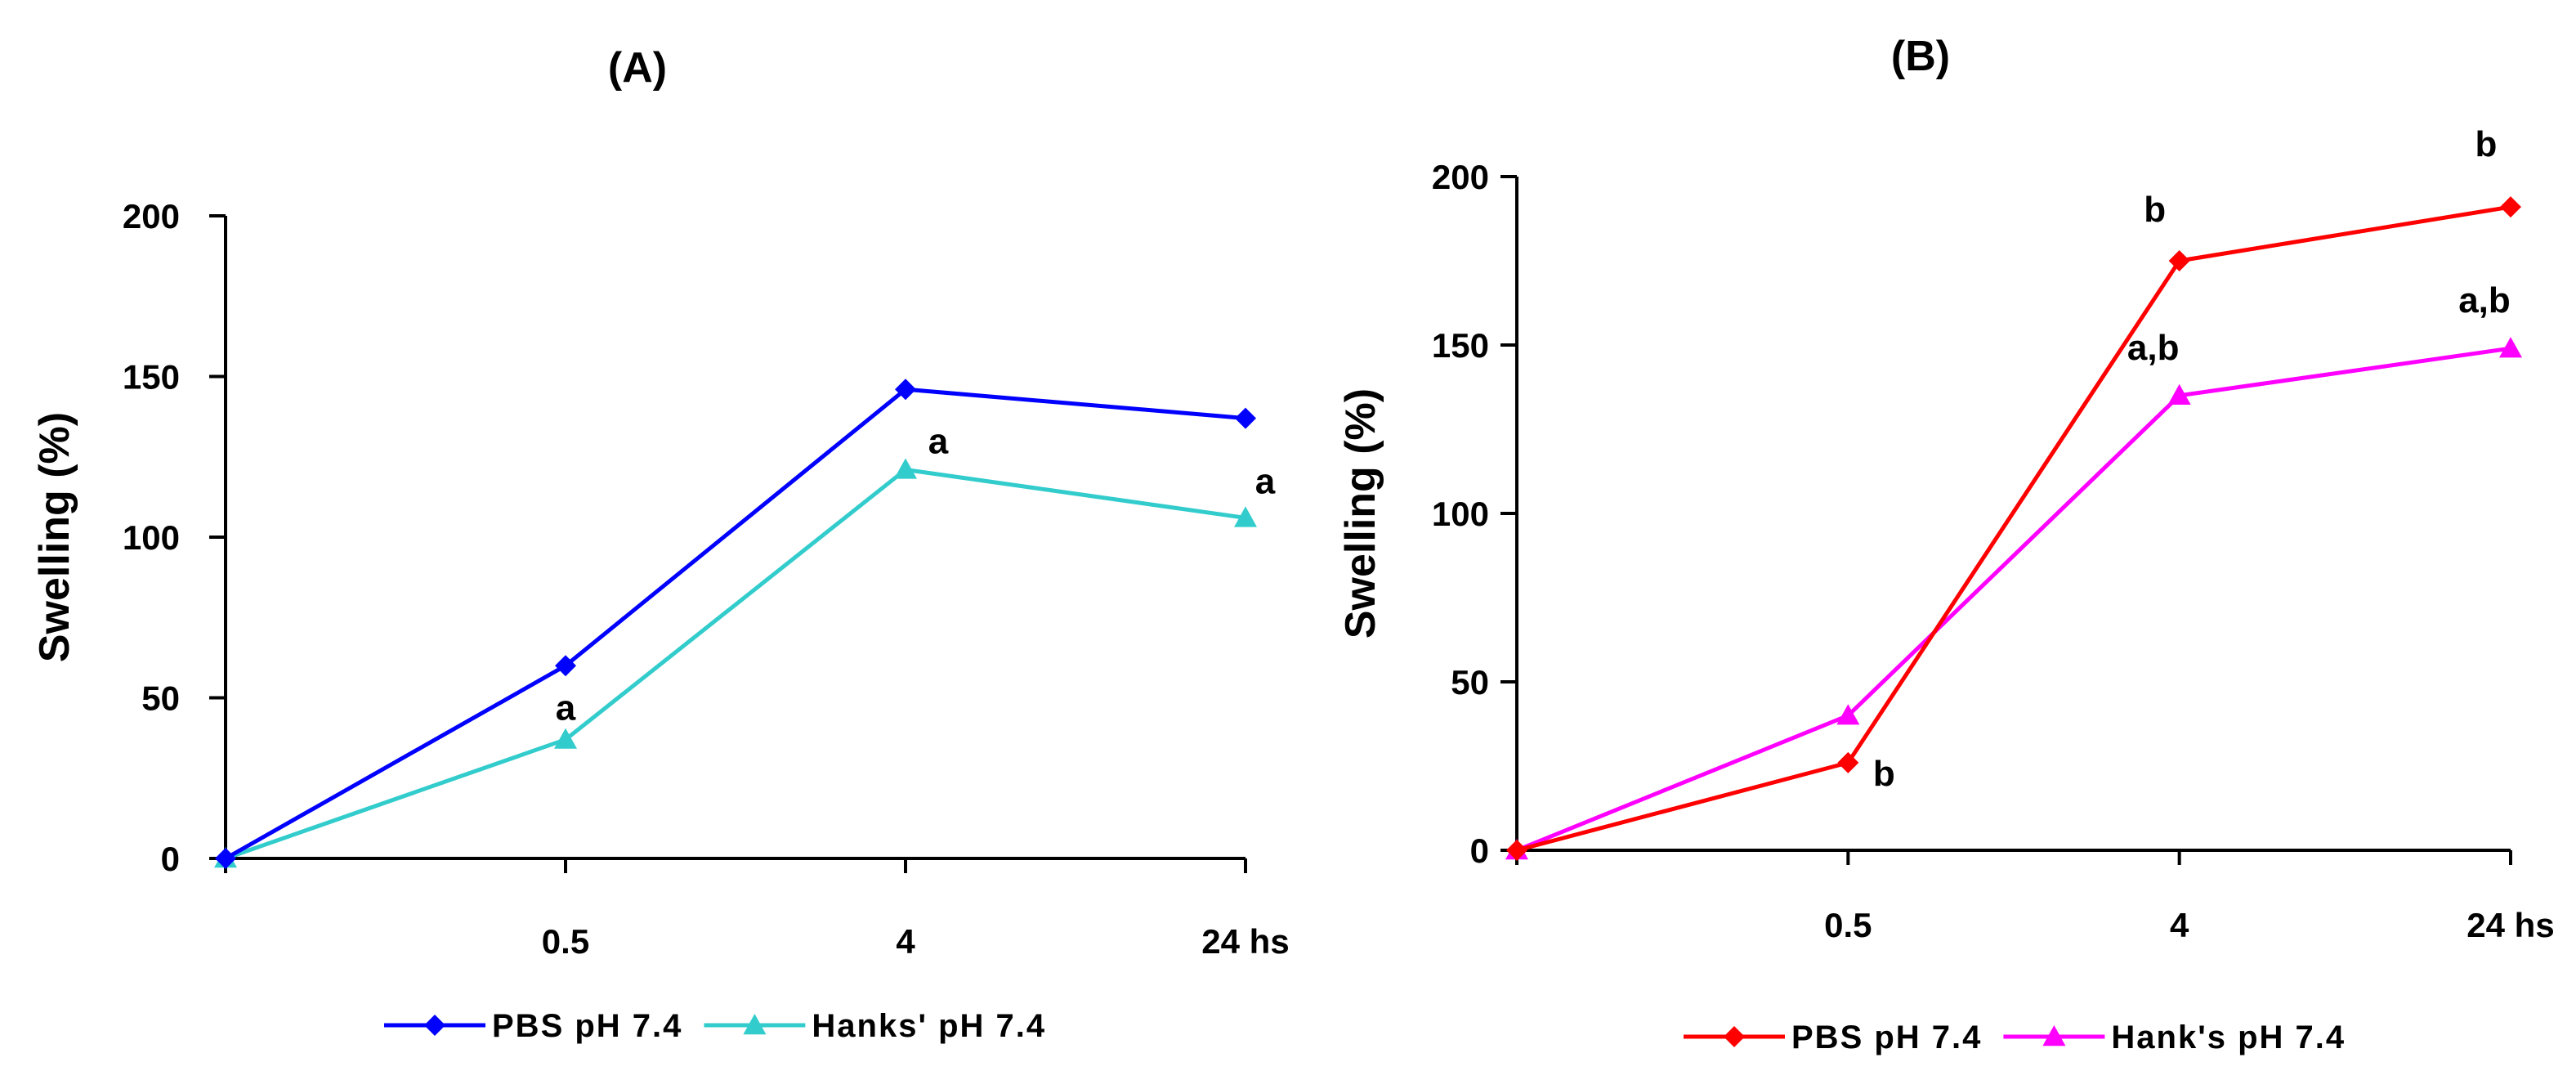  What do you see at coordinates (1921, 56) in the screenshot?
I see `chart-title: (B)` at bounding box center [1921, 56].